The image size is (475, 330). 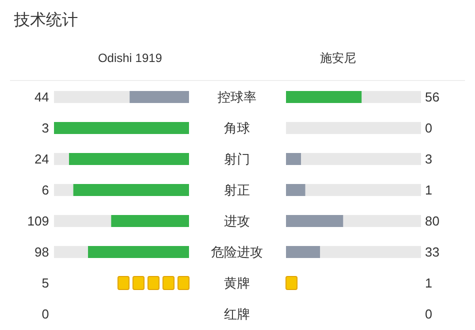 What do you see at coordinates (41, 159) in the screenshot?
I see `data-label: 24` at bounding box center [41, 159].